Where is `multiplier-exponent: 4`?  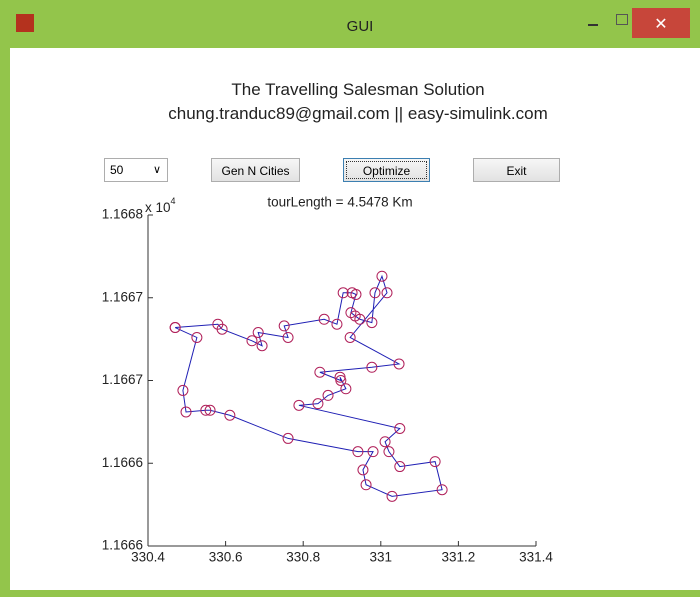 multiplier-exponent: 4 is located at coordinates (173, 201).